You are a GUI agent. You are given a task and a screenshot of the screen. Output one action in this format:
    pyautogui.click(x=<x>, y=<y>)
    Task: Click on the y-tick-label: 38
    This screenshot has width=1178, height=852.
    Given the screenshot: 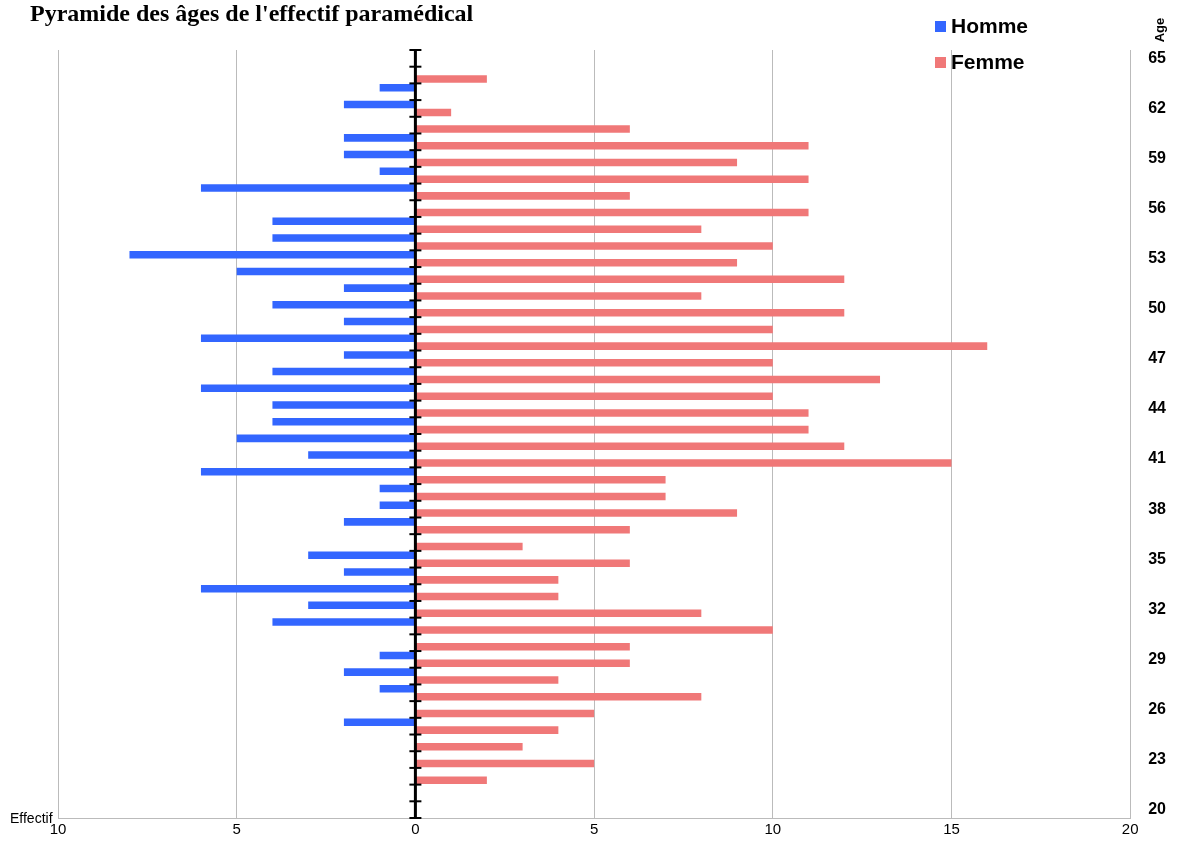 What is the action you would take?
    pyautogui.click(x=1157, y=508)
    